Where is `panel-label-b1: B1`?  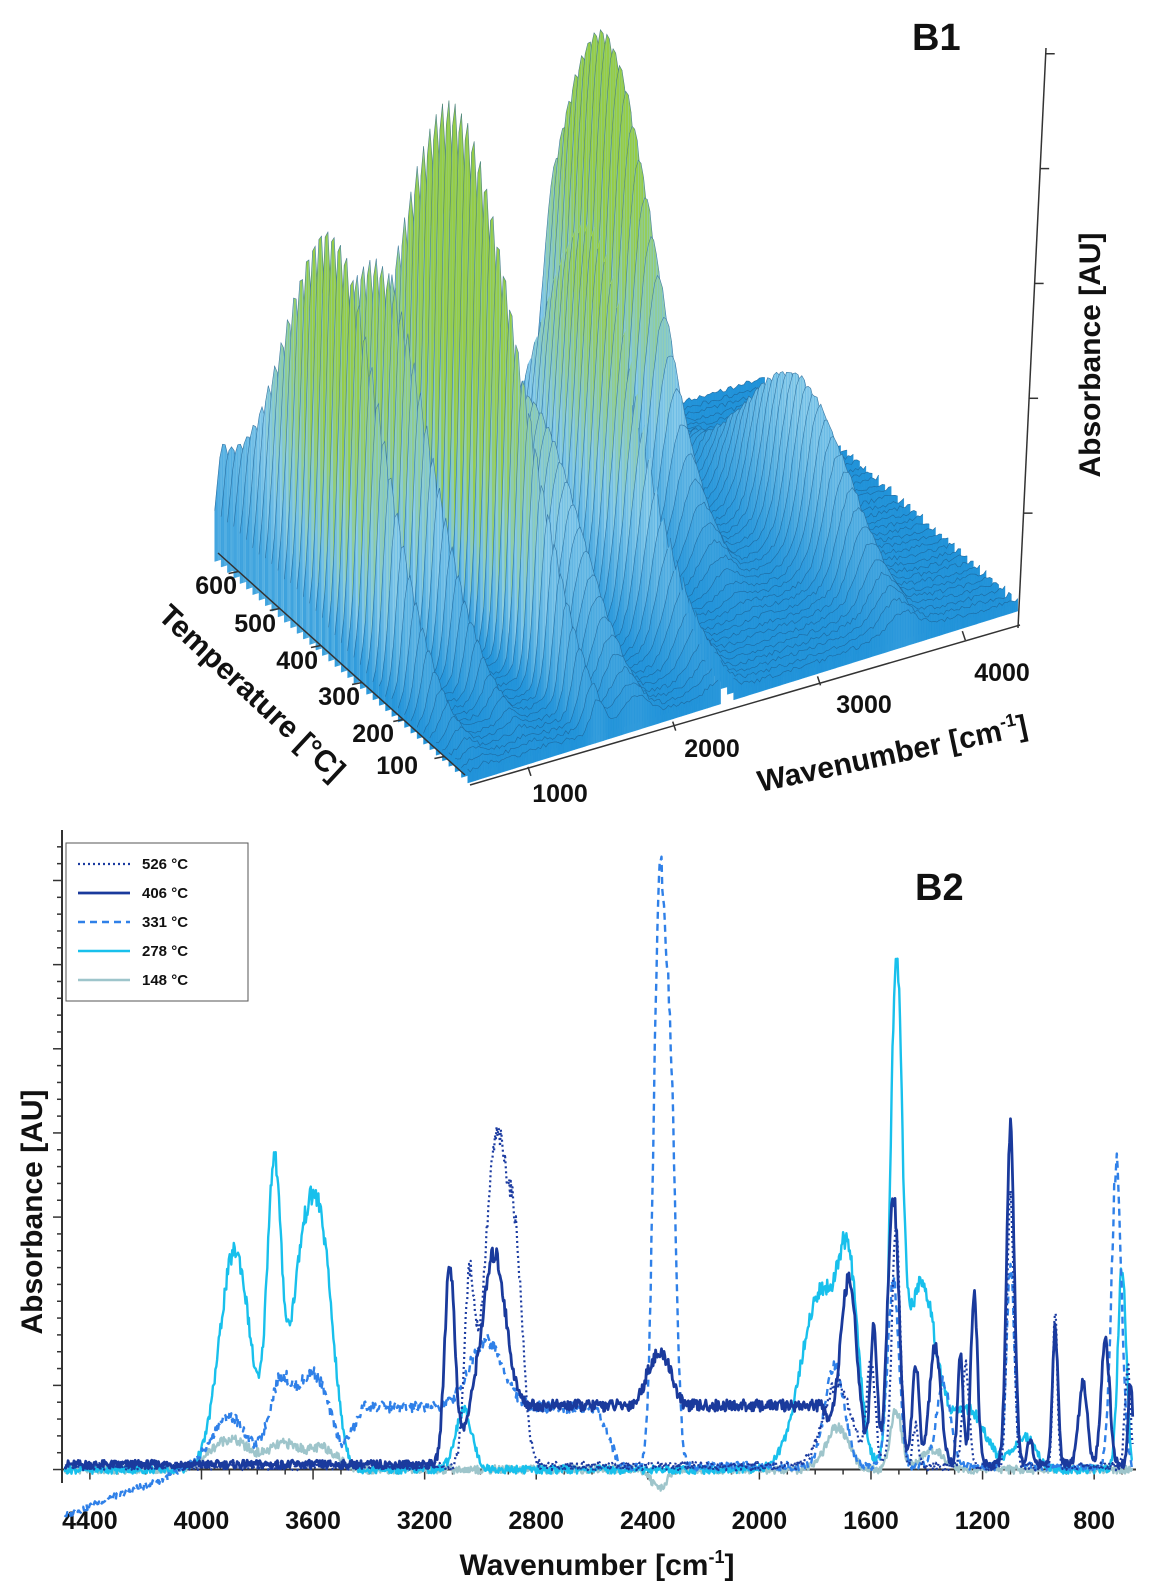 panel-label-b1: B1 is located at coordinates (936, 38).